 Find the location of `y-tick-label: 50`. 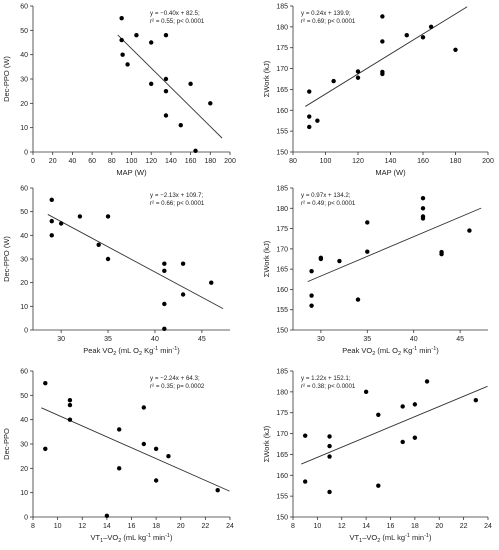

y-tick-label: 50 is located at coordinates (24, 212).